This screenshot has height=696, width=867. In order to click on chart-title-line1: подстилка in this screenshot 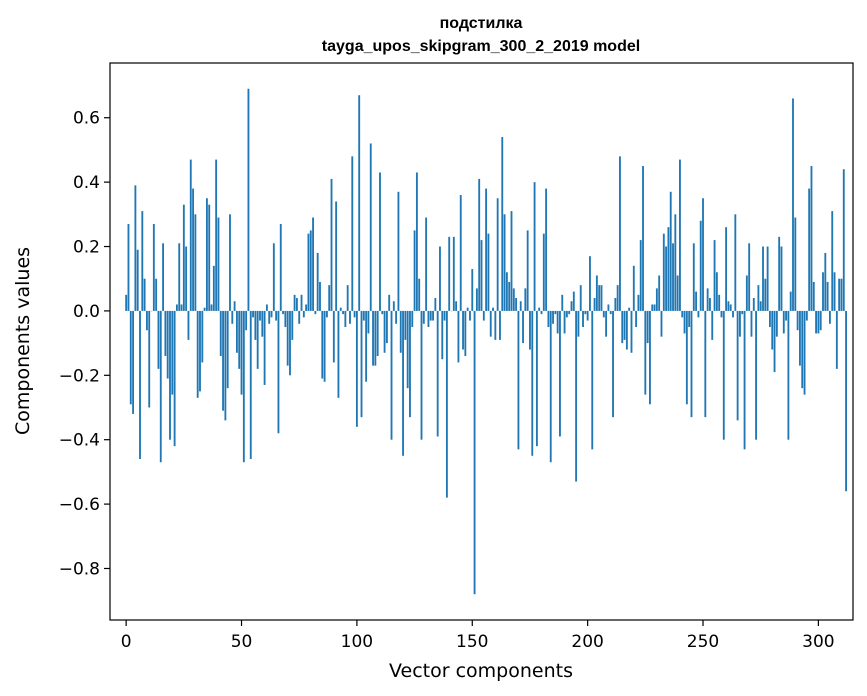, I will do `click(481, 23)`.